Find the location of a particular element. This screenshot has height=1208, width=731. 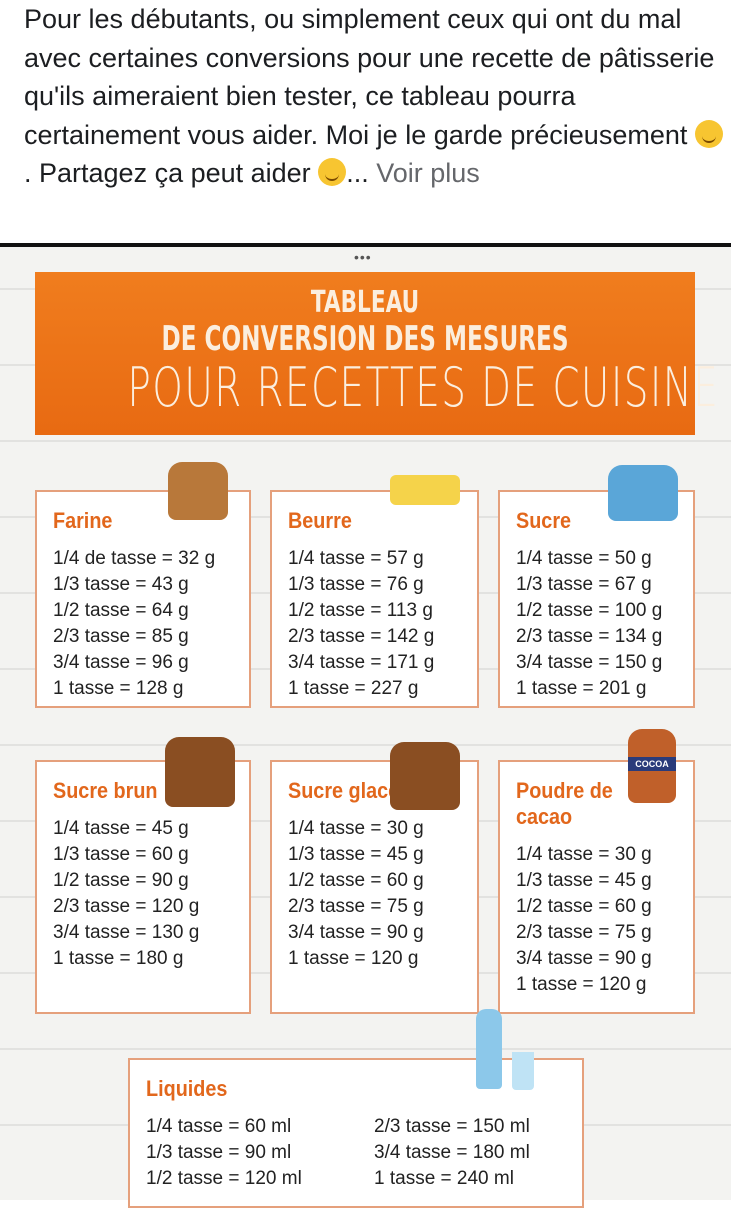

card-row: 3/4 tasse = 130 g is located at coordinates (126, 932).